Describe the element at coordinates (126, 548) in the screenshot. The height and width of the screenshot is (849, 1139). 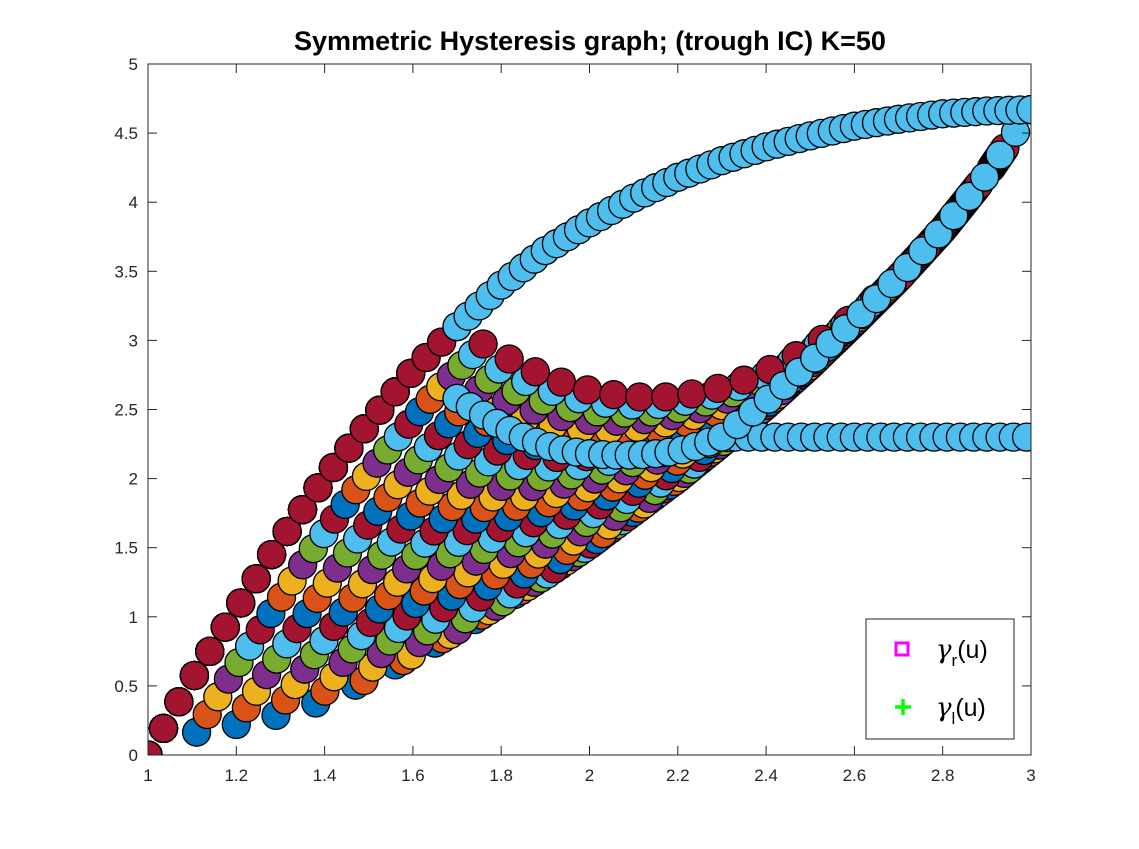
I see `y-tick-label: 1.5` at that location.